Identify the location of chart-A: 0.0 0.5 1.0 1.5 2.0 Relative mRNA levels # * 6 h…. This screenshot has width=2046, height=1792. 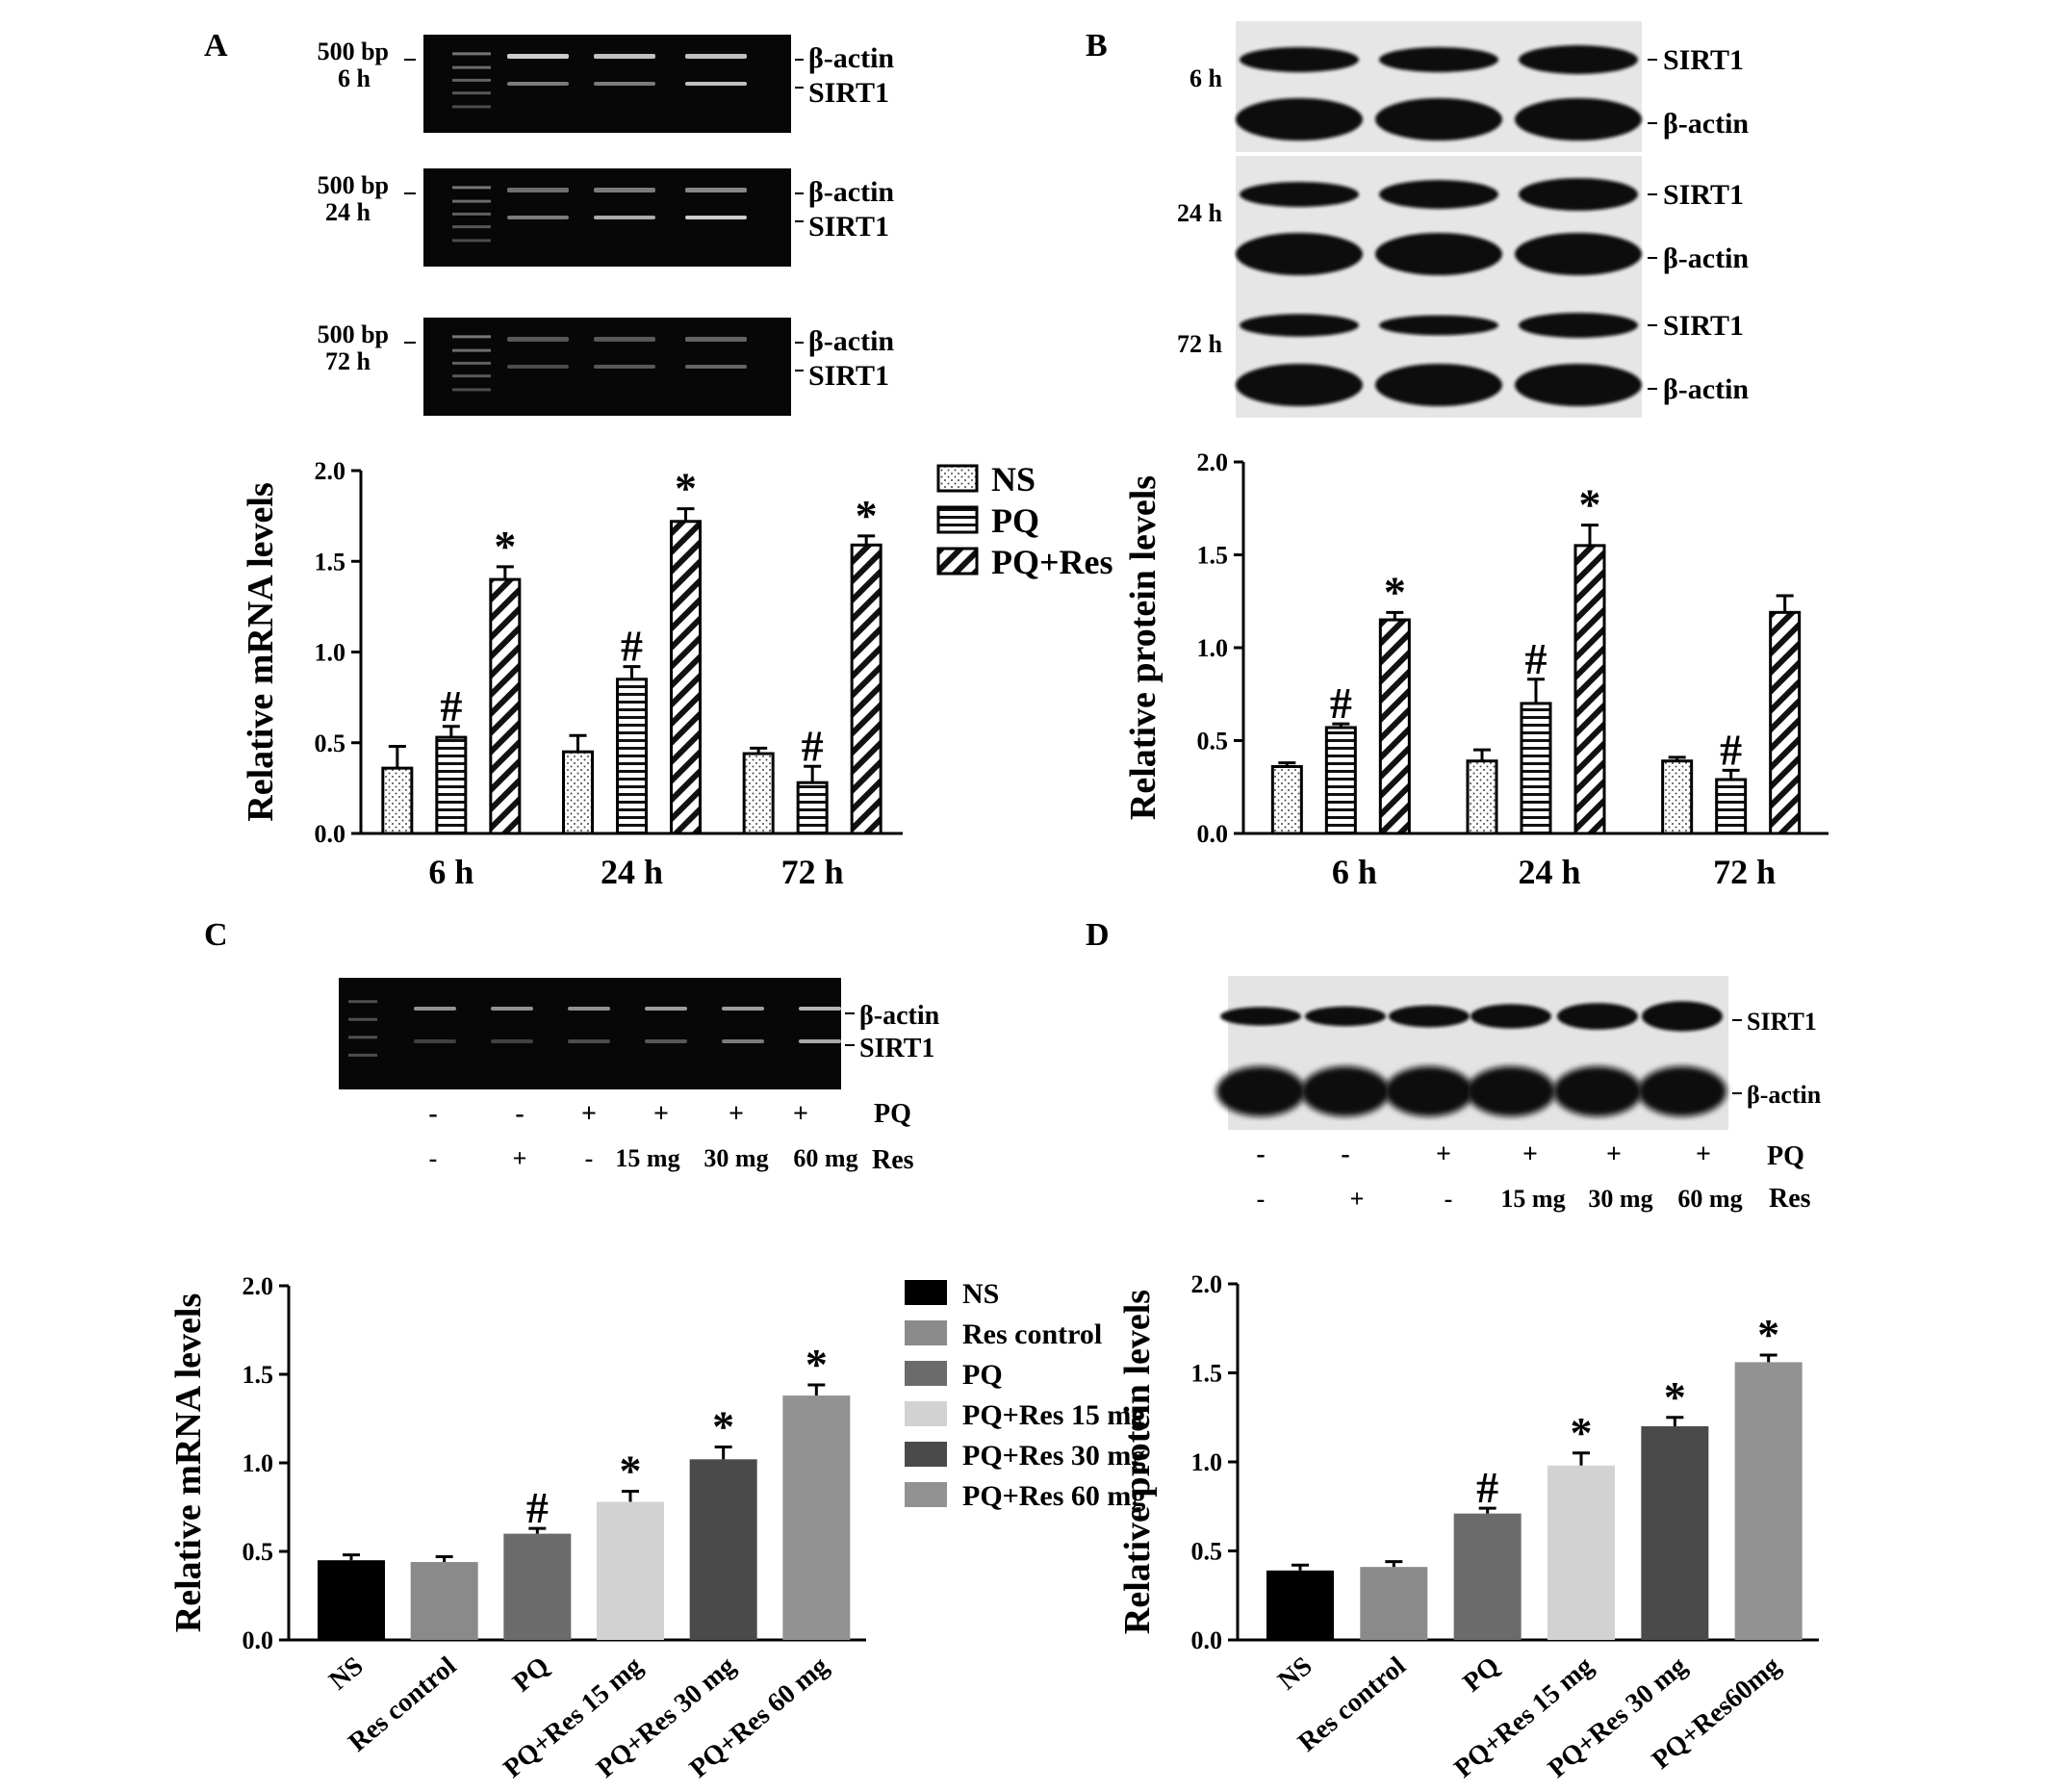
(572, 674).